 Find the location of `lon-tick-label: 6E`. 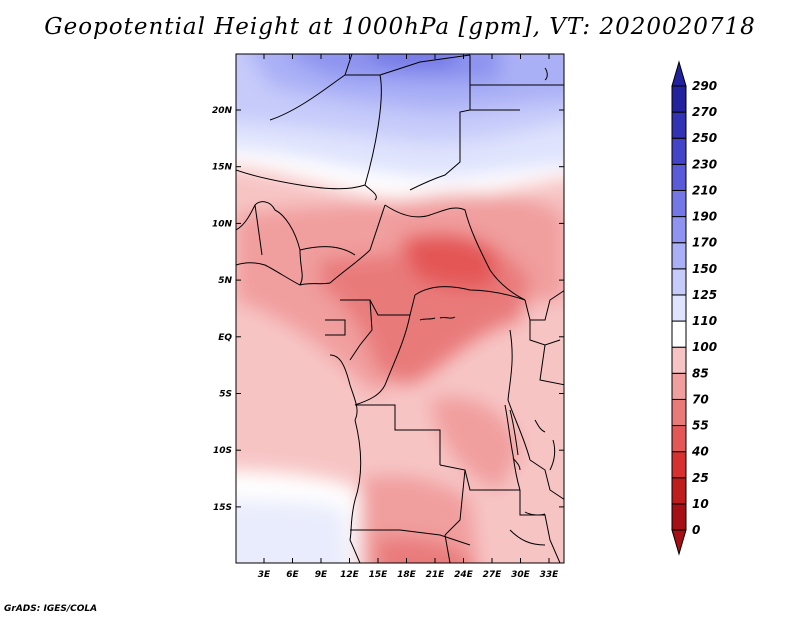

lon-tick-label: 6E is located at coordinates (292, 575).